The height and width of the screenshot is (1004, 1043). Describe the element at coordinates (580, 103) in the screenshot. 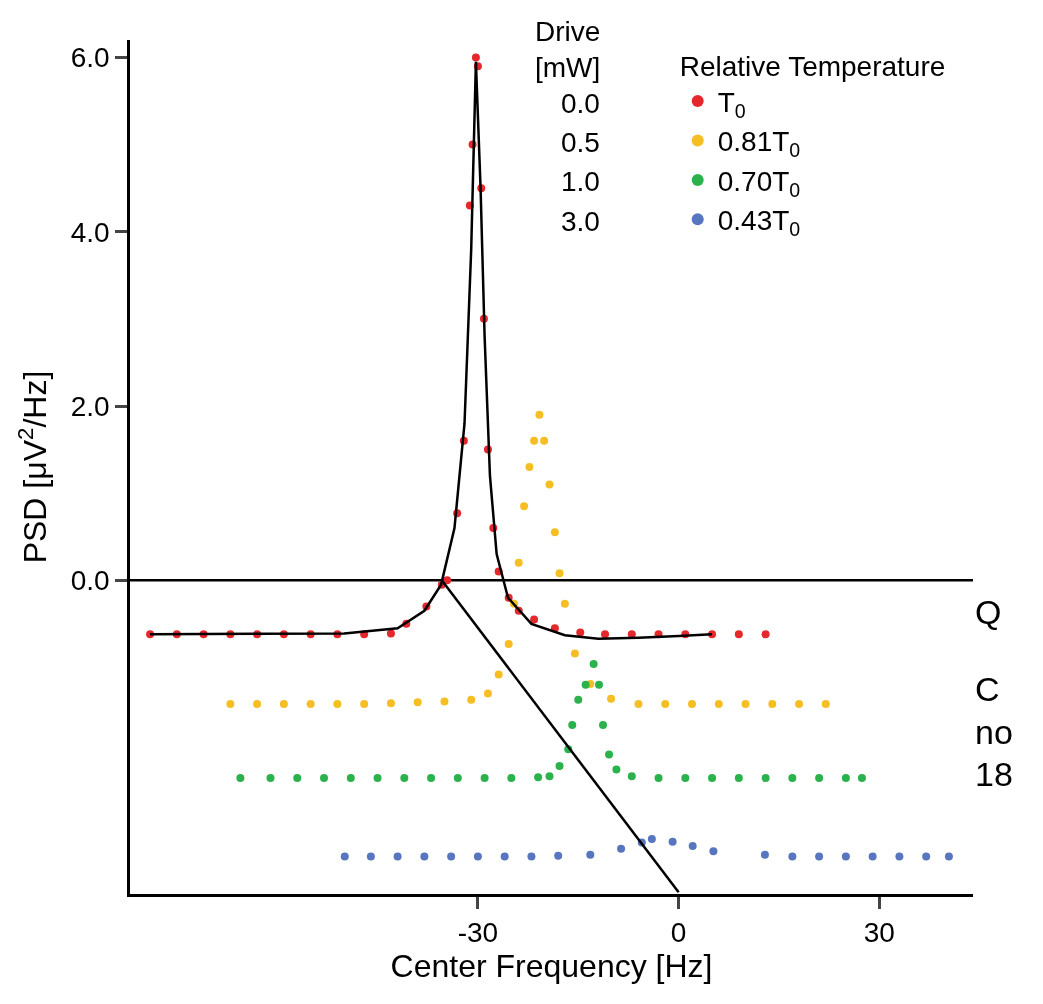

I see `annotation: 0.0` at that location.